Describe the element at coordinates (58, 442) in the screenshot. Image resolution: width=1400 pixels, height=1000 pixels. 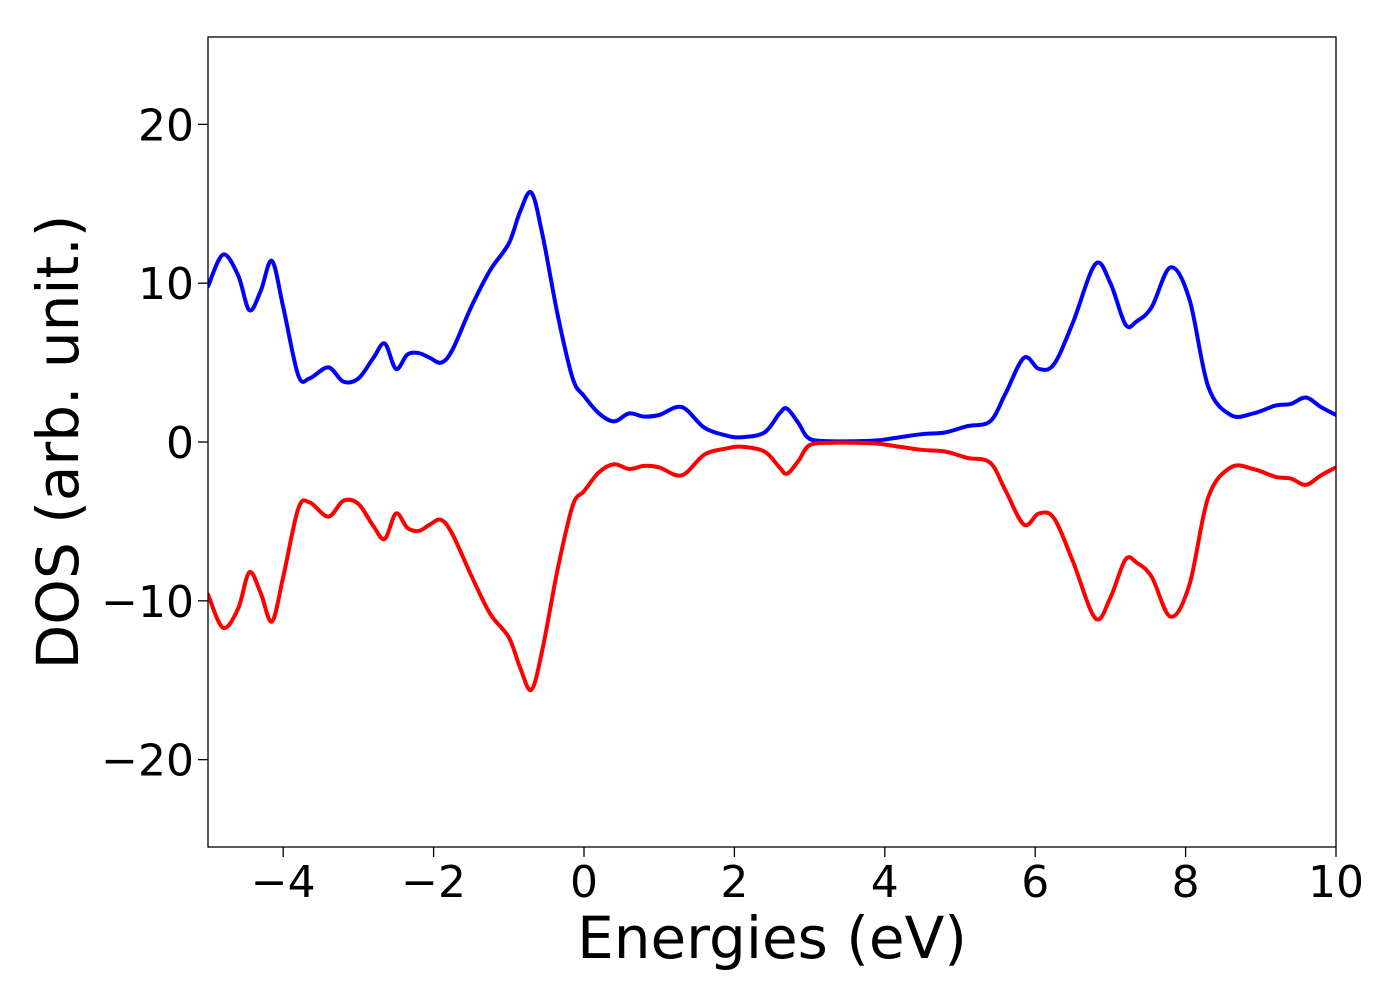
I see `y-axis-label: DOS (arb. unit.)` at that location.